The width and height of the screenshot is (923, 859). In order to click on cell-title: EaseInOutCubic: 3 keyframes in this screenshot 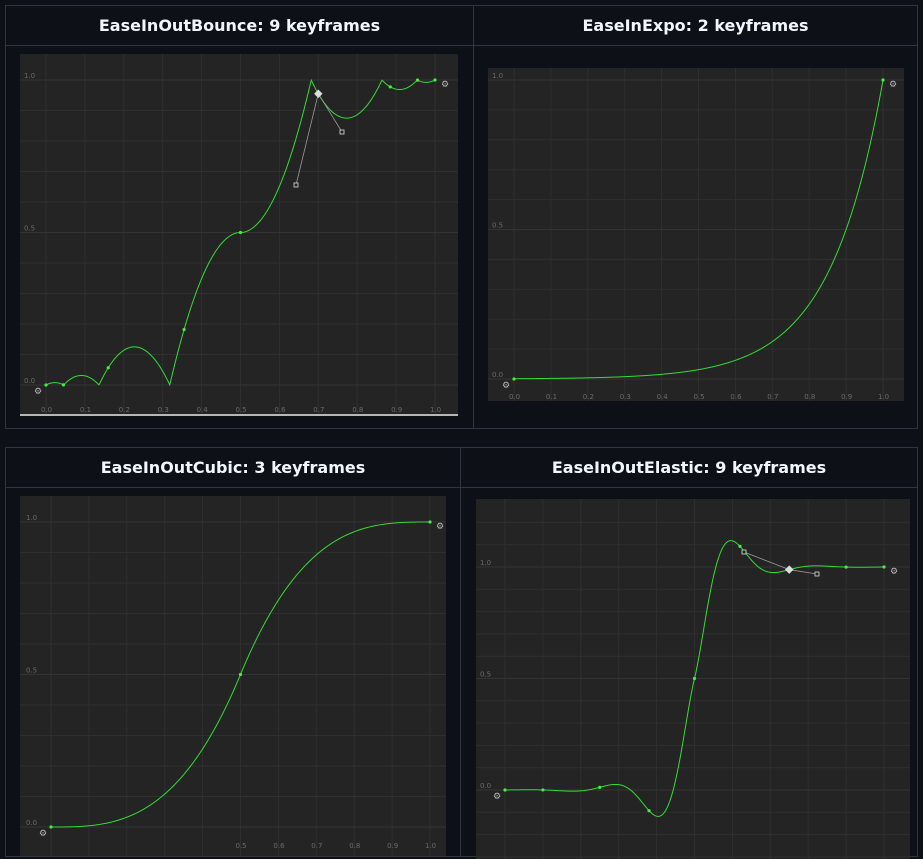, I will do `click(233, 468)`.